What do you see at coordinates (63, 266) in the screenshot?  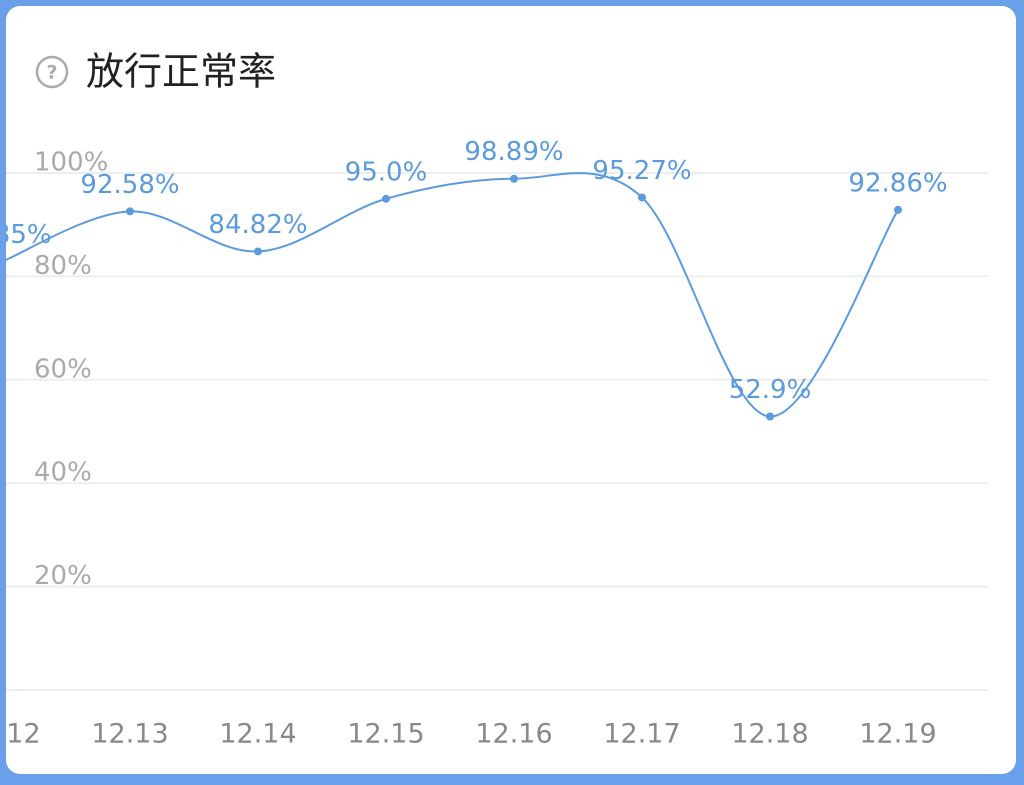 I see `y-tick-label: 80%` at bounding box center [63, 266].